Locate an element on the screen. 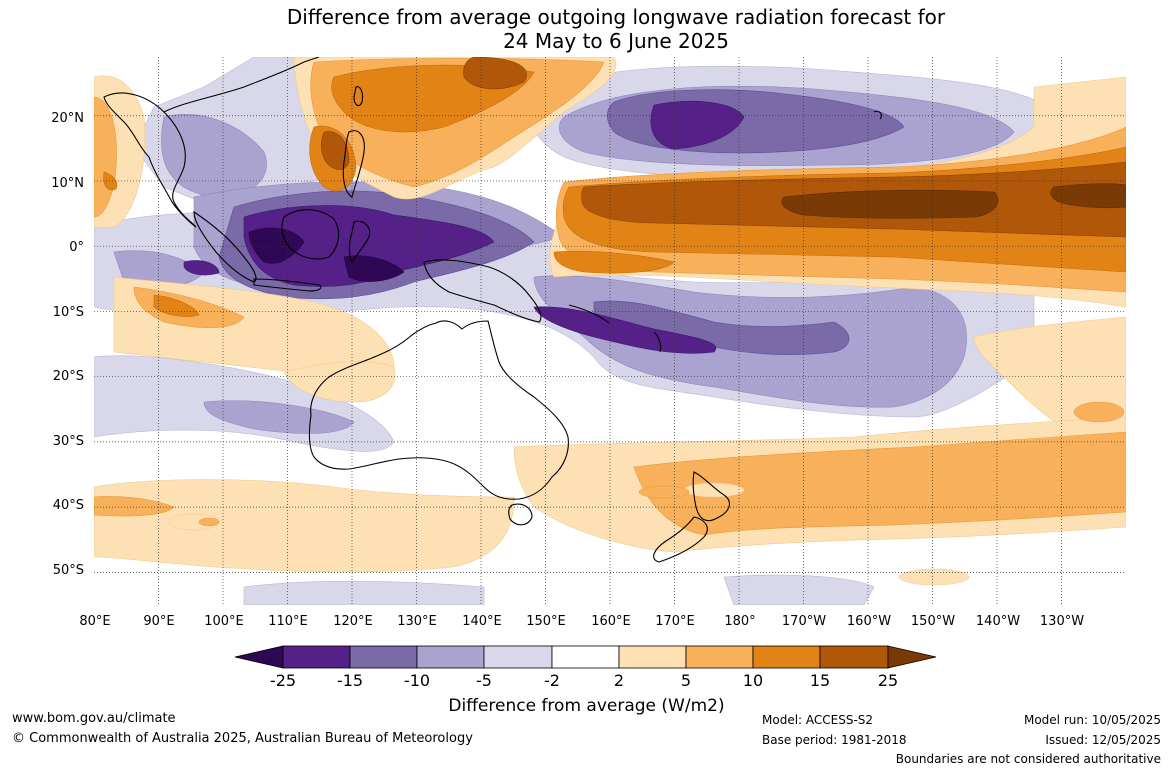 The height and width of the screenshot is (770, 1173). lon-label-90e: 90°E is located at coordinates (159, 621).